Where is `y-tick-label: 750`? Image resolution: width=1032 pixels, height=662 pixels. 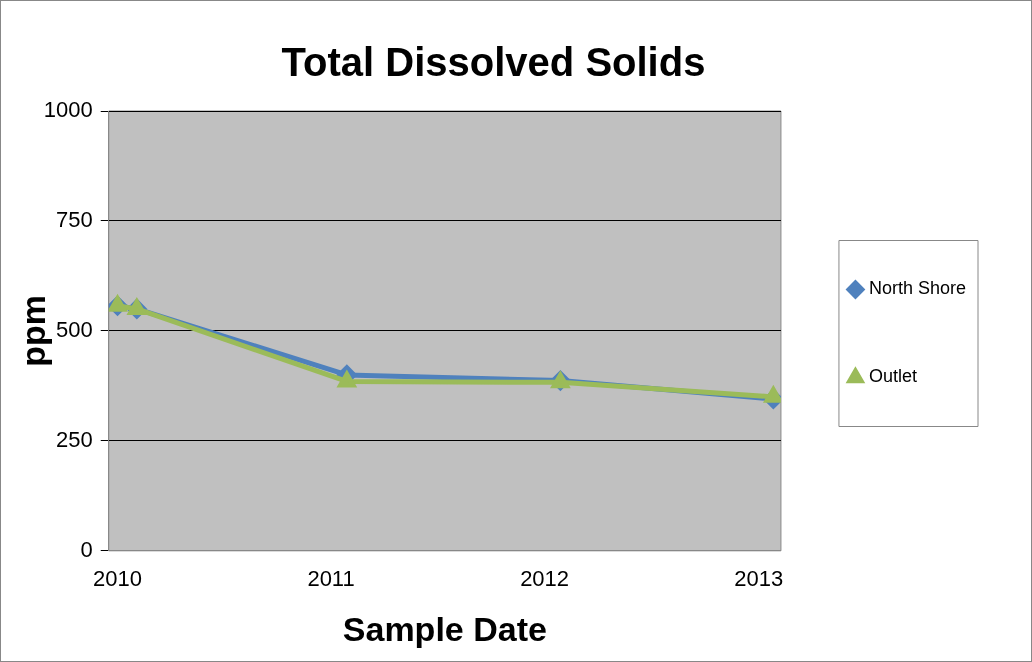
y-tick-label: 750 is located at coordinates (74, 220).